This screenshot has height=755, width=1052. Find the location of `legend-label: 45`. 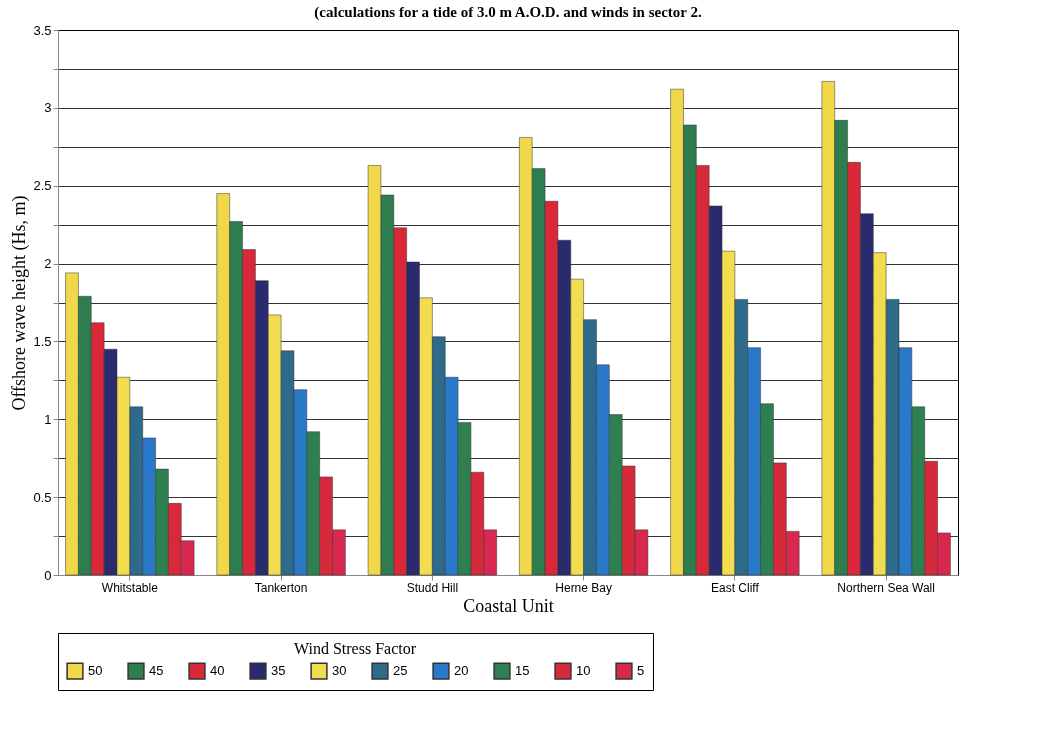

legend-label: 45 is located at coordinates (156, 671).